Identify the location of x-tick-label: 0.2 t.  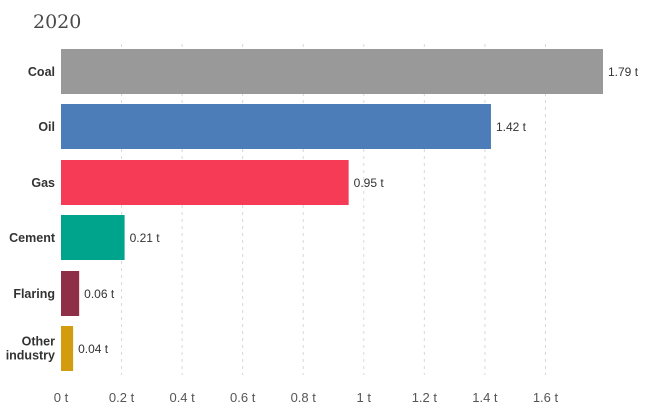
(122, 397).